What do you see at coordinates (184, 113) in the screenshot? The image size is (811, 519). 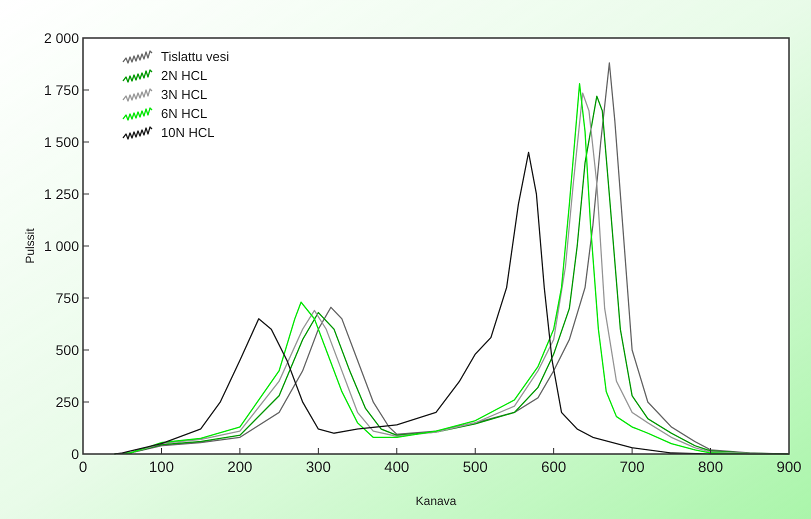 I see `legend-label: 6N HCL` at bounding box center [184, 113].